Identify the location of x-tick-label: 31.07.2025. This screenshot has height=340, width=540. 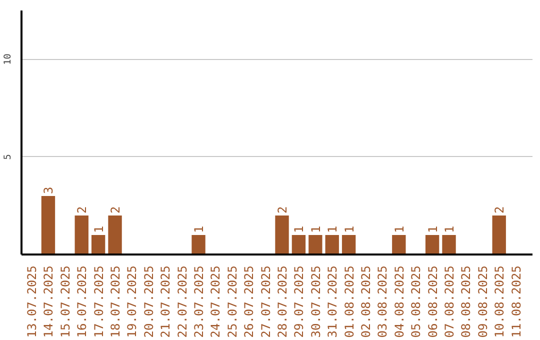
(333, 301).